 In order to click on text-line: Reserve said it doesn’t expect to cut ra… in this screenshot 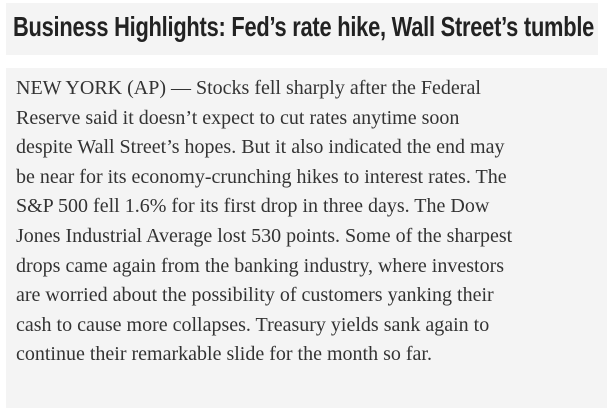, I will do `click(238, 117)`.